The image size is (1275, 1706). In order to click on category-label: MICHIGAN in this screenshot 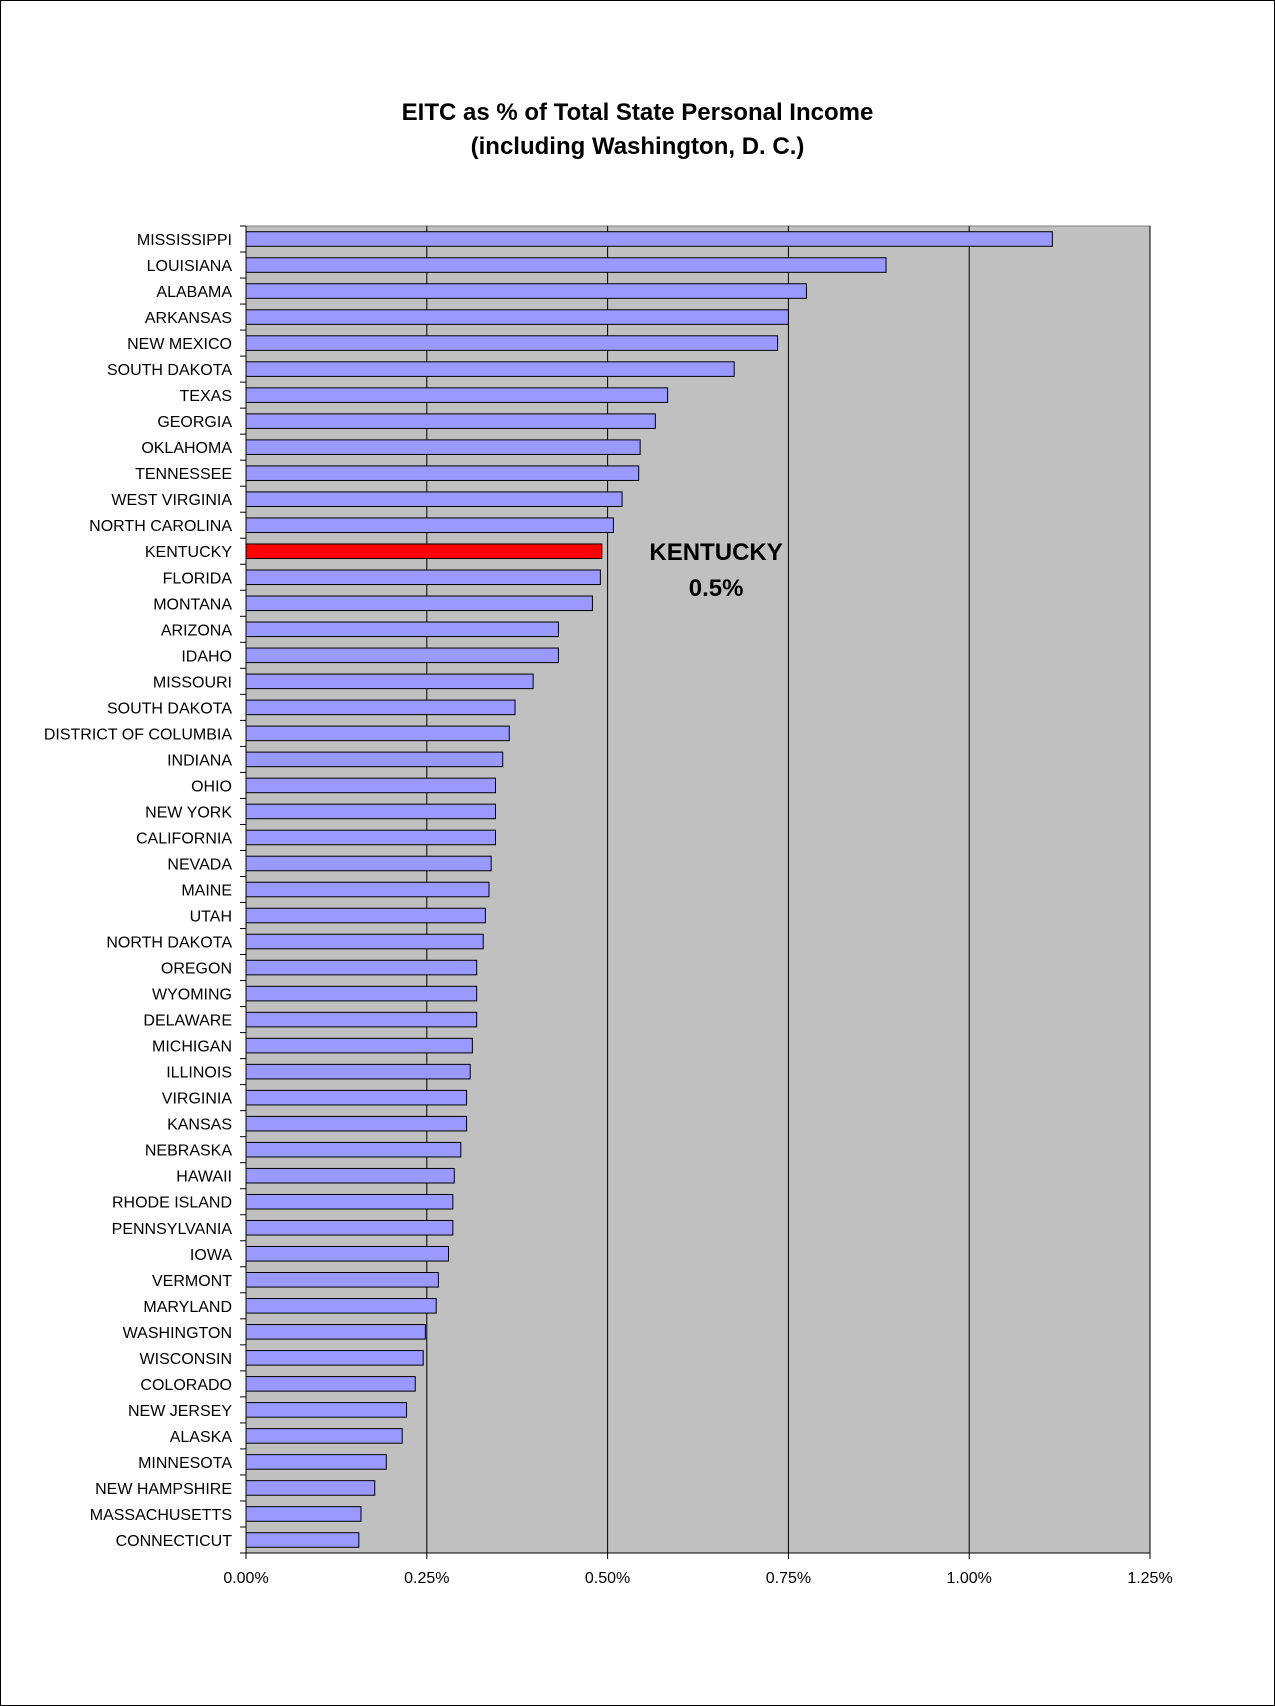, I will do `click(192, 1047)`.